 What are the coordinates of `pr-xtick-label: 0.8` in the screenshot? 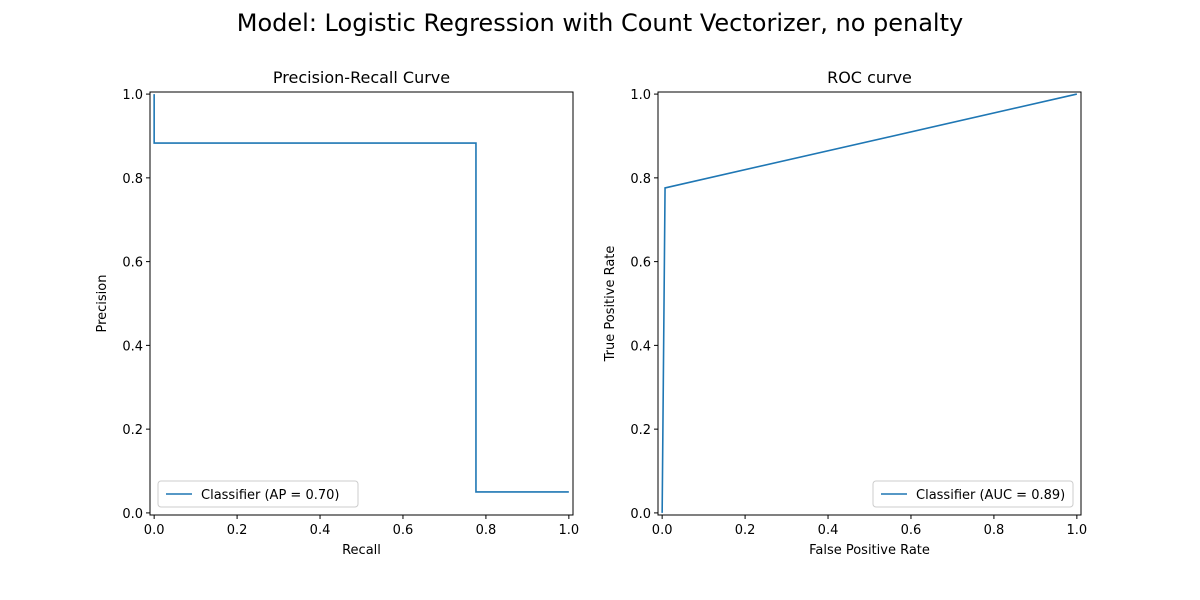 It's located at (486, 530).